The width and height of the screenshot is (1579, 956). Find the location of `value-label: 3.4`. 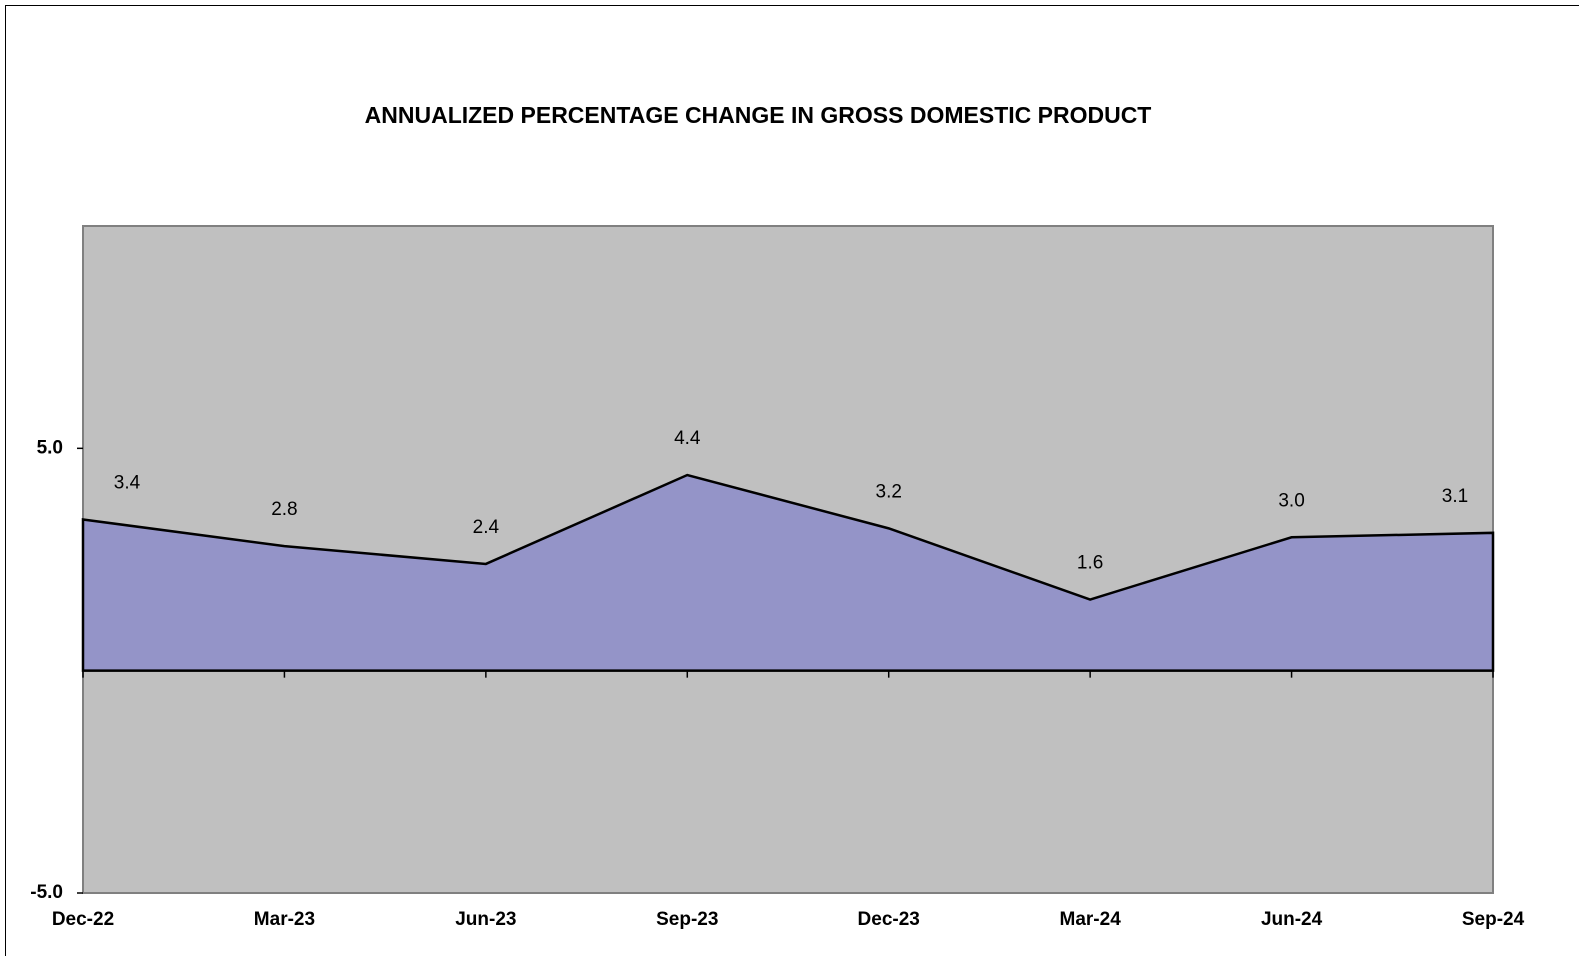

value-label: 3.4 is located at coordinates (127, 482).